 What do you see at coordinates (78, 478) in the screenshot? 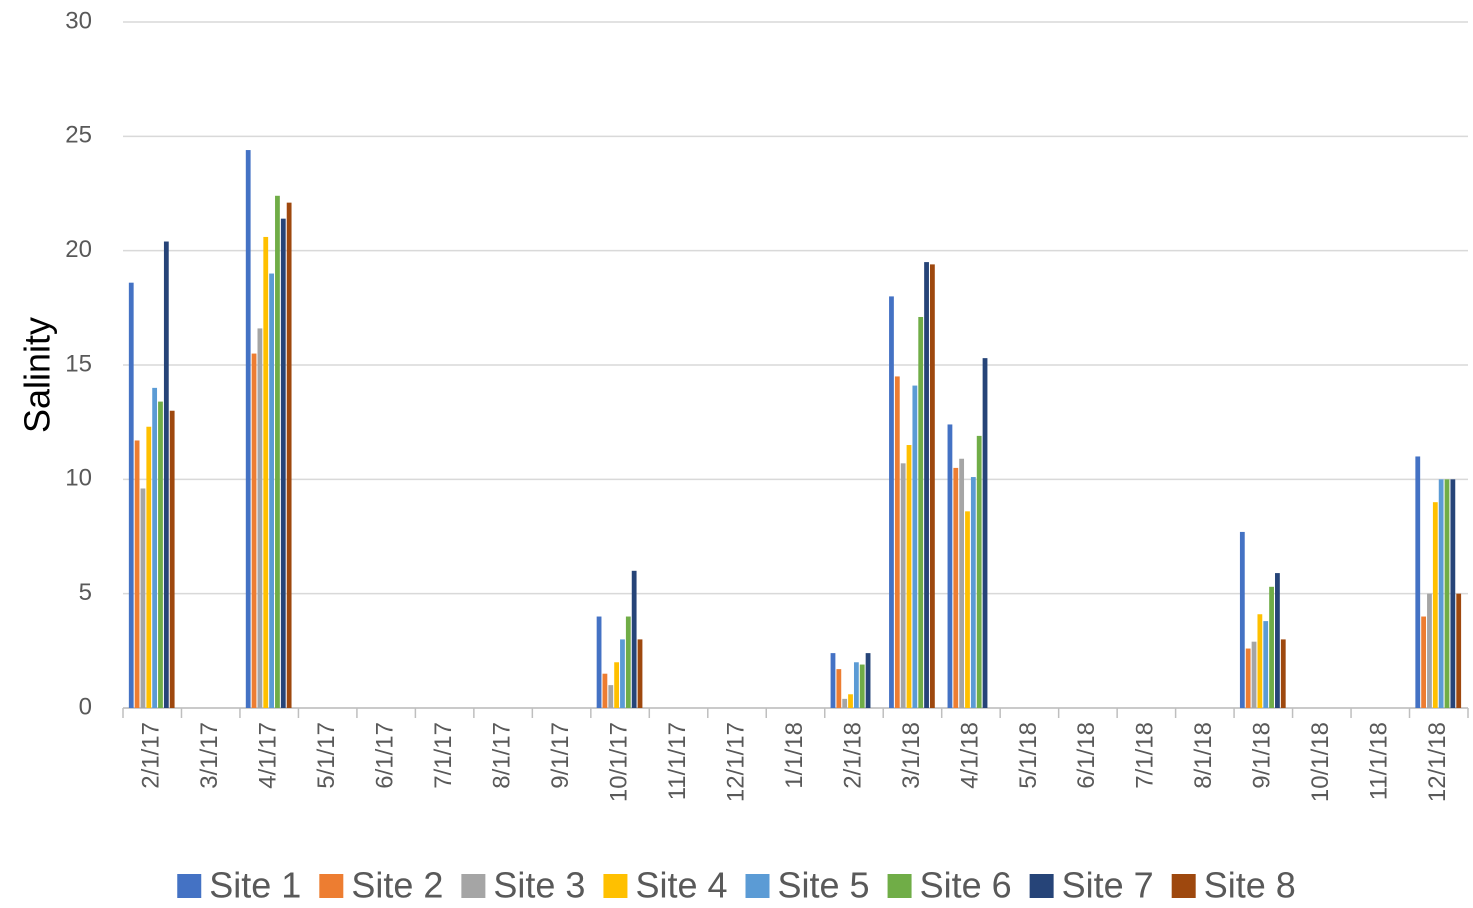
I see `y-tick-label: 10` at bounding box center [78, 478].